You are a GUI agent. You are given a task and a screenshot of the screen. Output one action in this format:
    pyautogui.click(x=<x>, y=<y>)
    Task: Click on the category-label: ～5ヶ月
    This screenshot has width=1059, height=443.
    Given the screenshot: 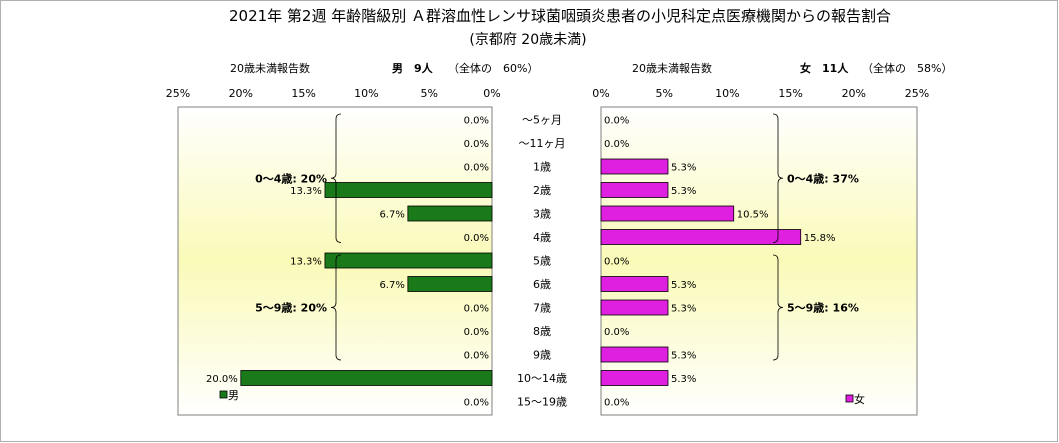 What is the action you would take?
    pyautogui.click(x=542, y=120)
    